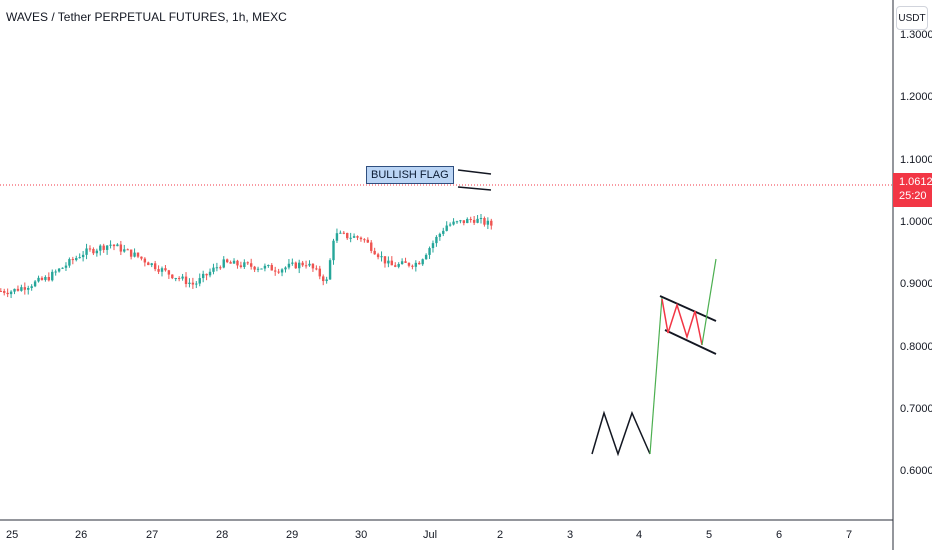  Describe the element at coordinates (916, 222) in the screenshot. I see `price-tick: 1.0000` at that location.